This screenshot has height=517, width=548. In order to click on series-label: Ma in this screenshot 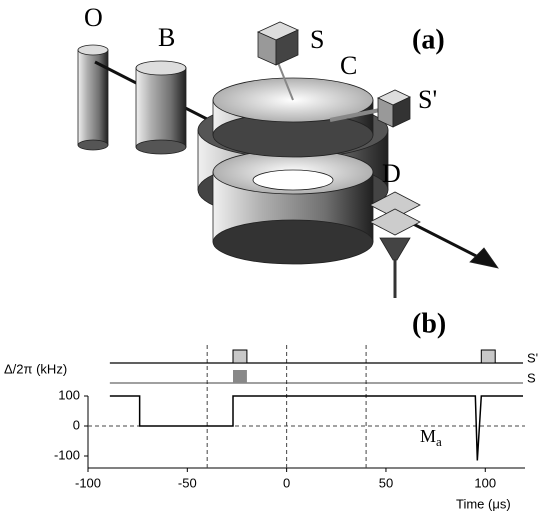, I will do `click(431, 437)`.